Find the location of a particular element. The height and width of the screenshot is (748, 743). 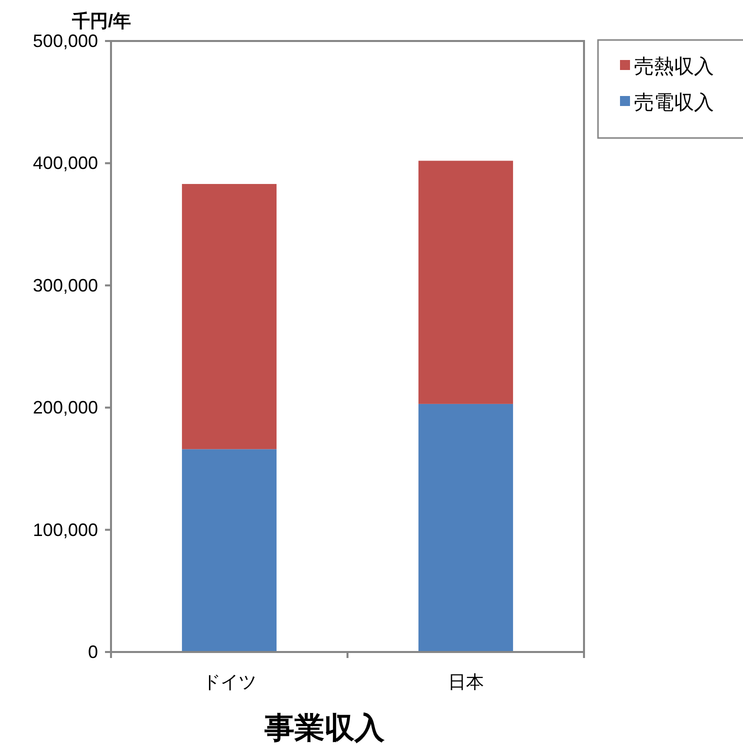

x-tick-label: ドイツ is located at coordinates (229, 682).